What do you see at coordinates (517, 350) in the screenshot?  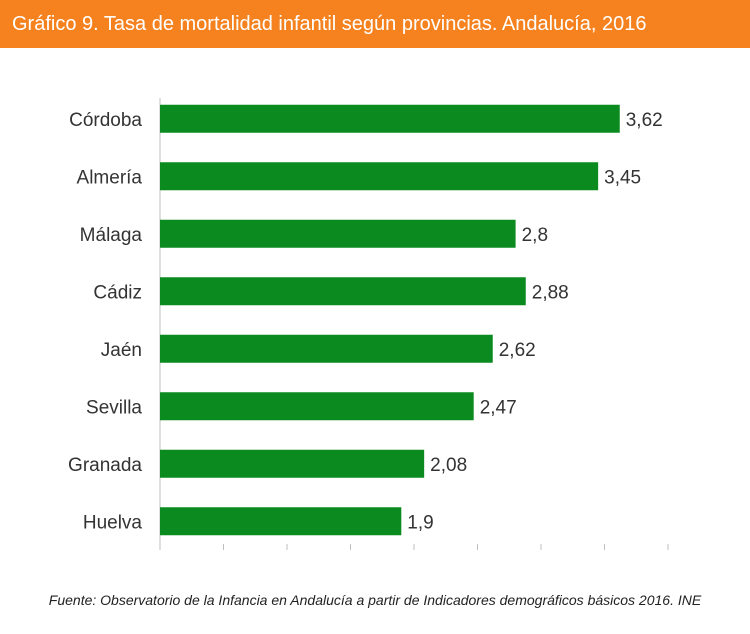 I see `data-label: 2,62` at bounding box center [517, 350].